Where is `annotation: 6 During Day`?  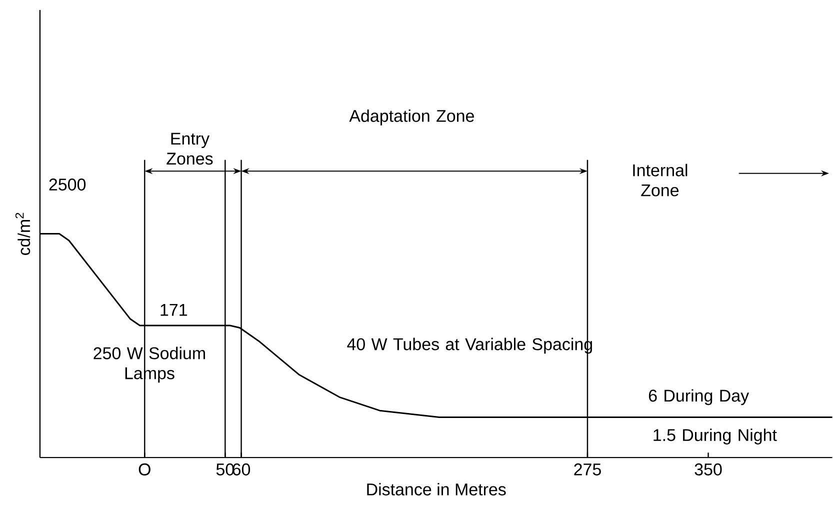
annotation: 6 During Day is located at coordinates (699, 397).